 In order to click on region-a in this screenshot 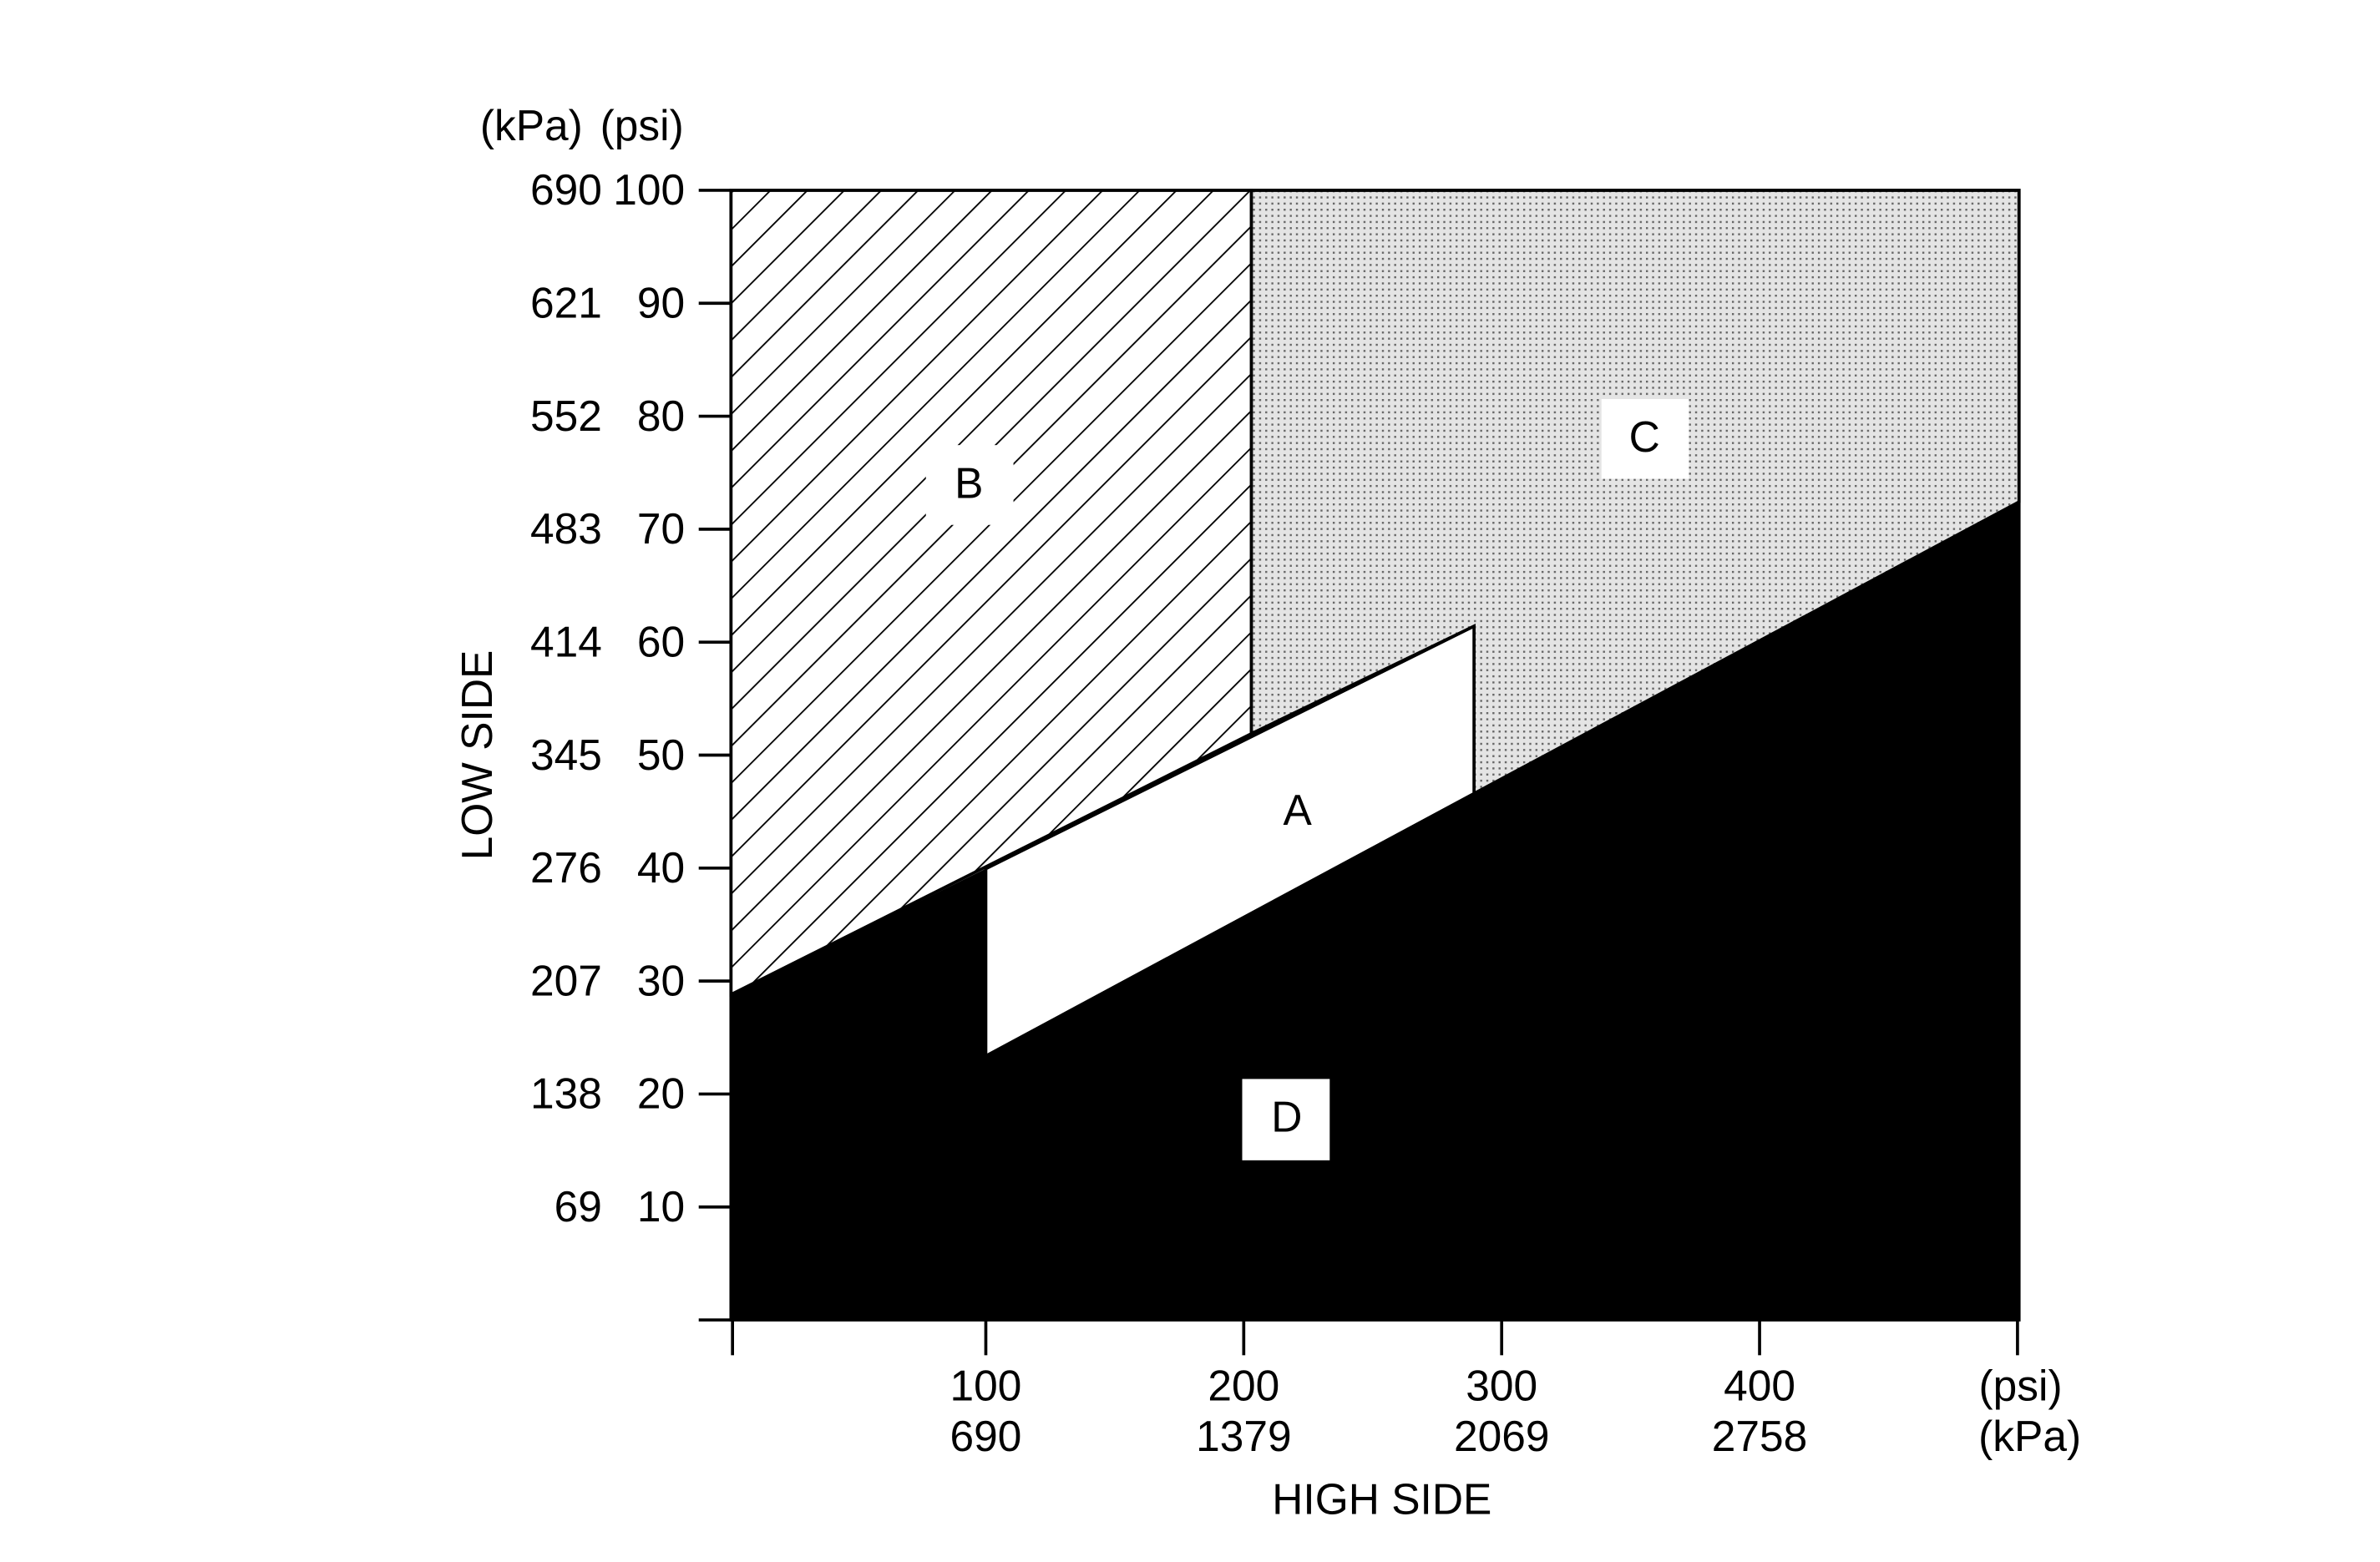, I will do `click(1230, 841)`.